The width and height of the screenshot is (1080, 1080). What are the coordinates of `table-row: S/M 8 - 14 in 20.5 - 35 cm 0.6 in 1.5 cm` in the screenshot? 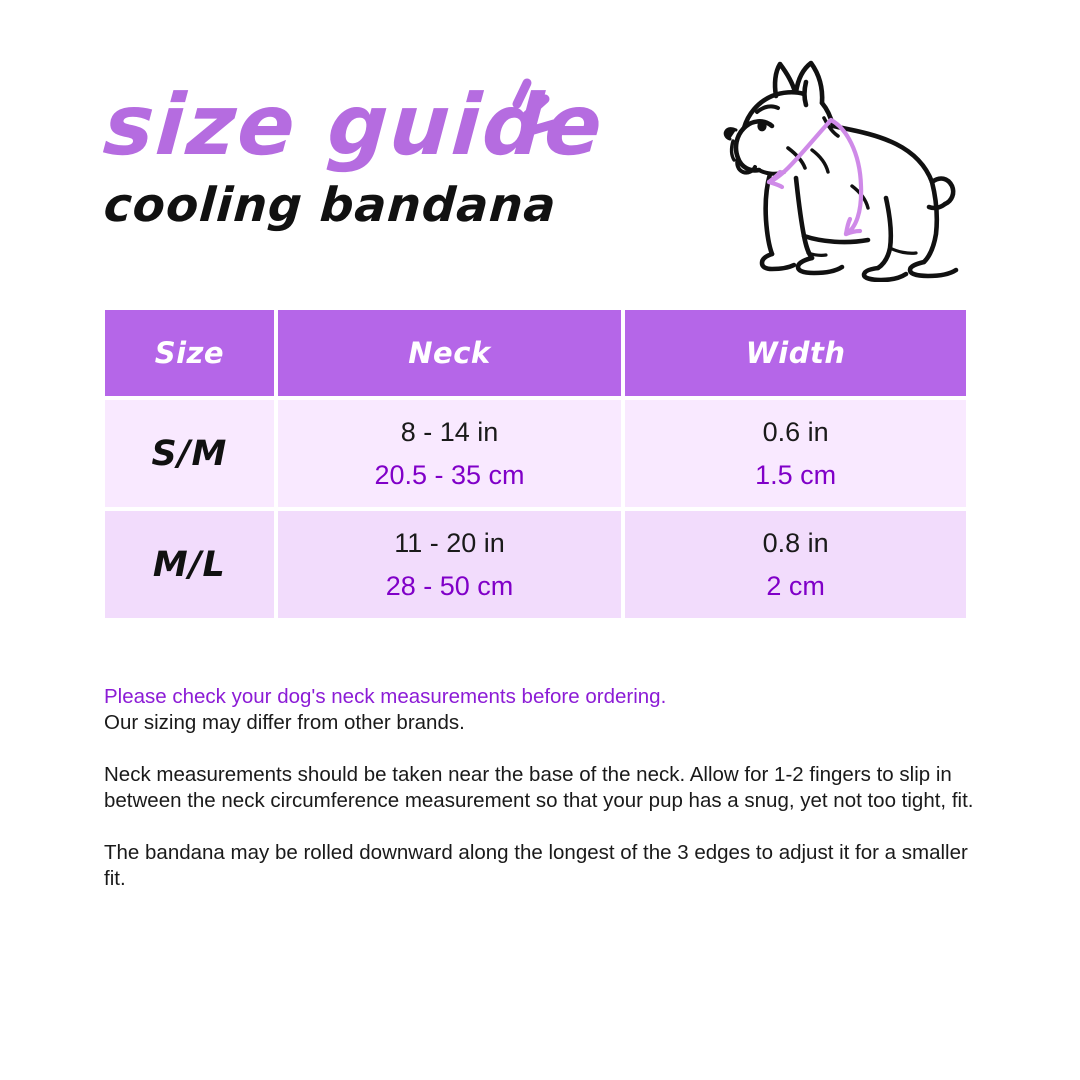 It's located at (535, 453).